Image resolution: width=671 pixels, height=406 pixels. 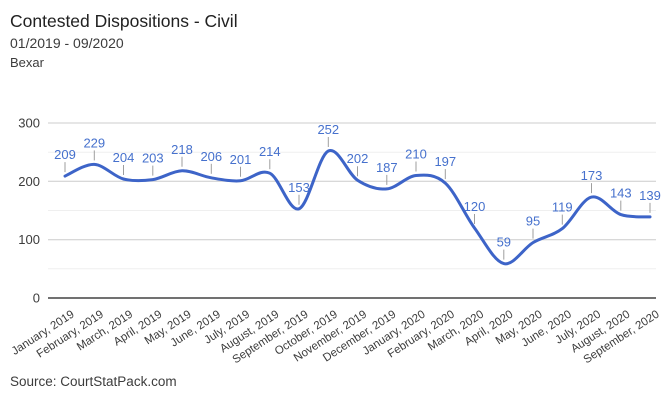 What do you see at coordinates (504, 242) in the screenshot?
I see `data-point-label: 59` at bounding box center [504, 242].